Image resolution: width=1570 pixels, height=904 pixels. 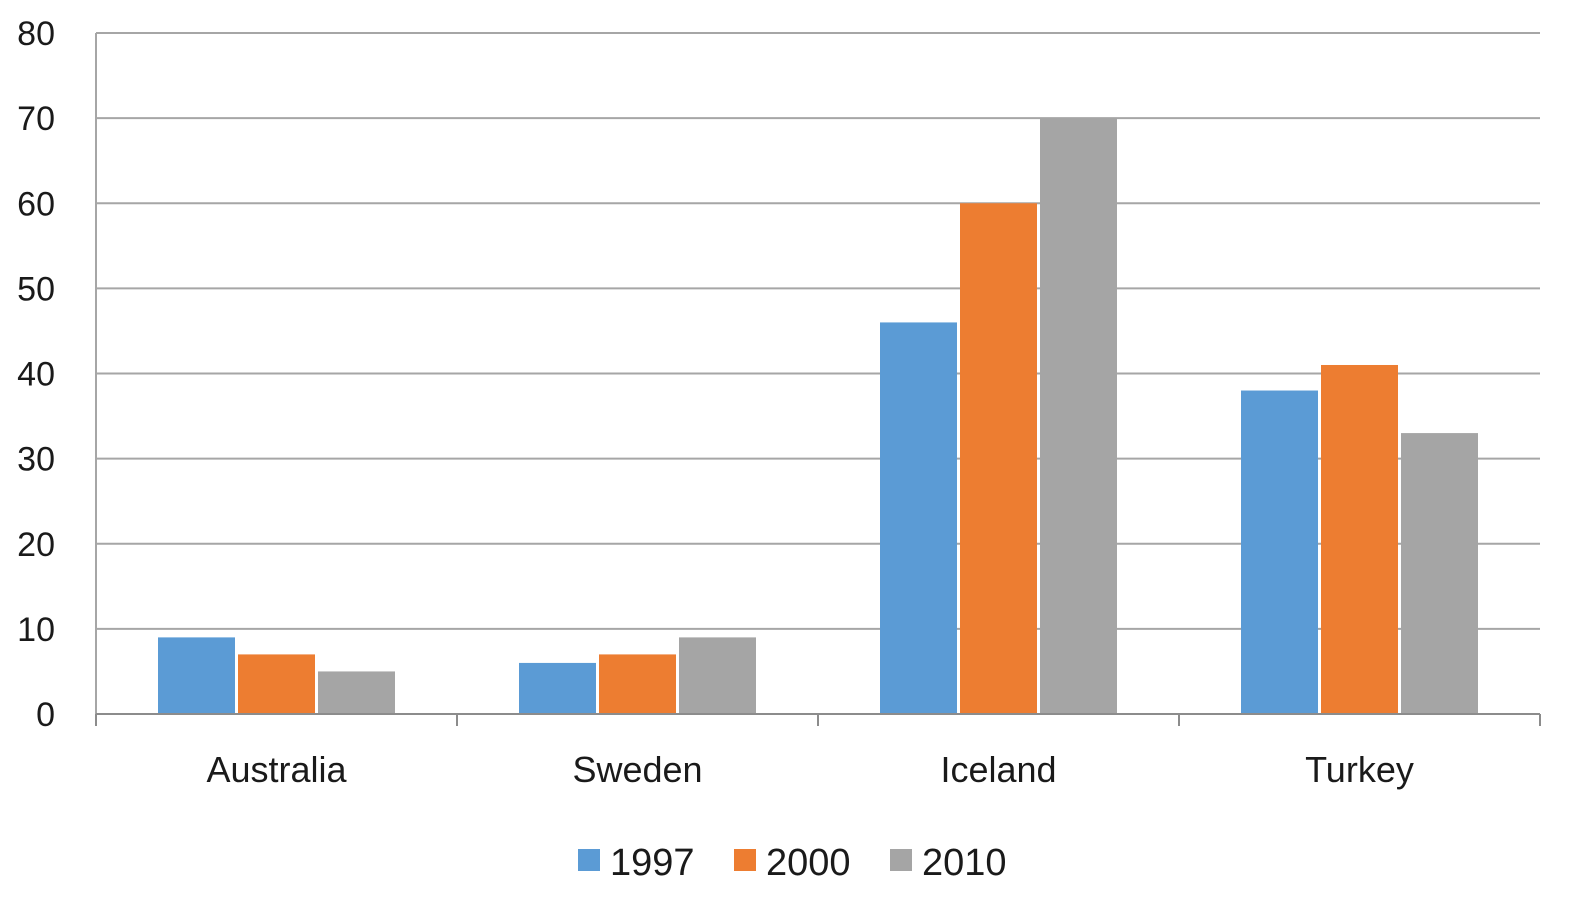 What do you see at coordinates (745, 860) in the screenshot?
I see `legend-swatch-2000` at bounding box center [745, 860].